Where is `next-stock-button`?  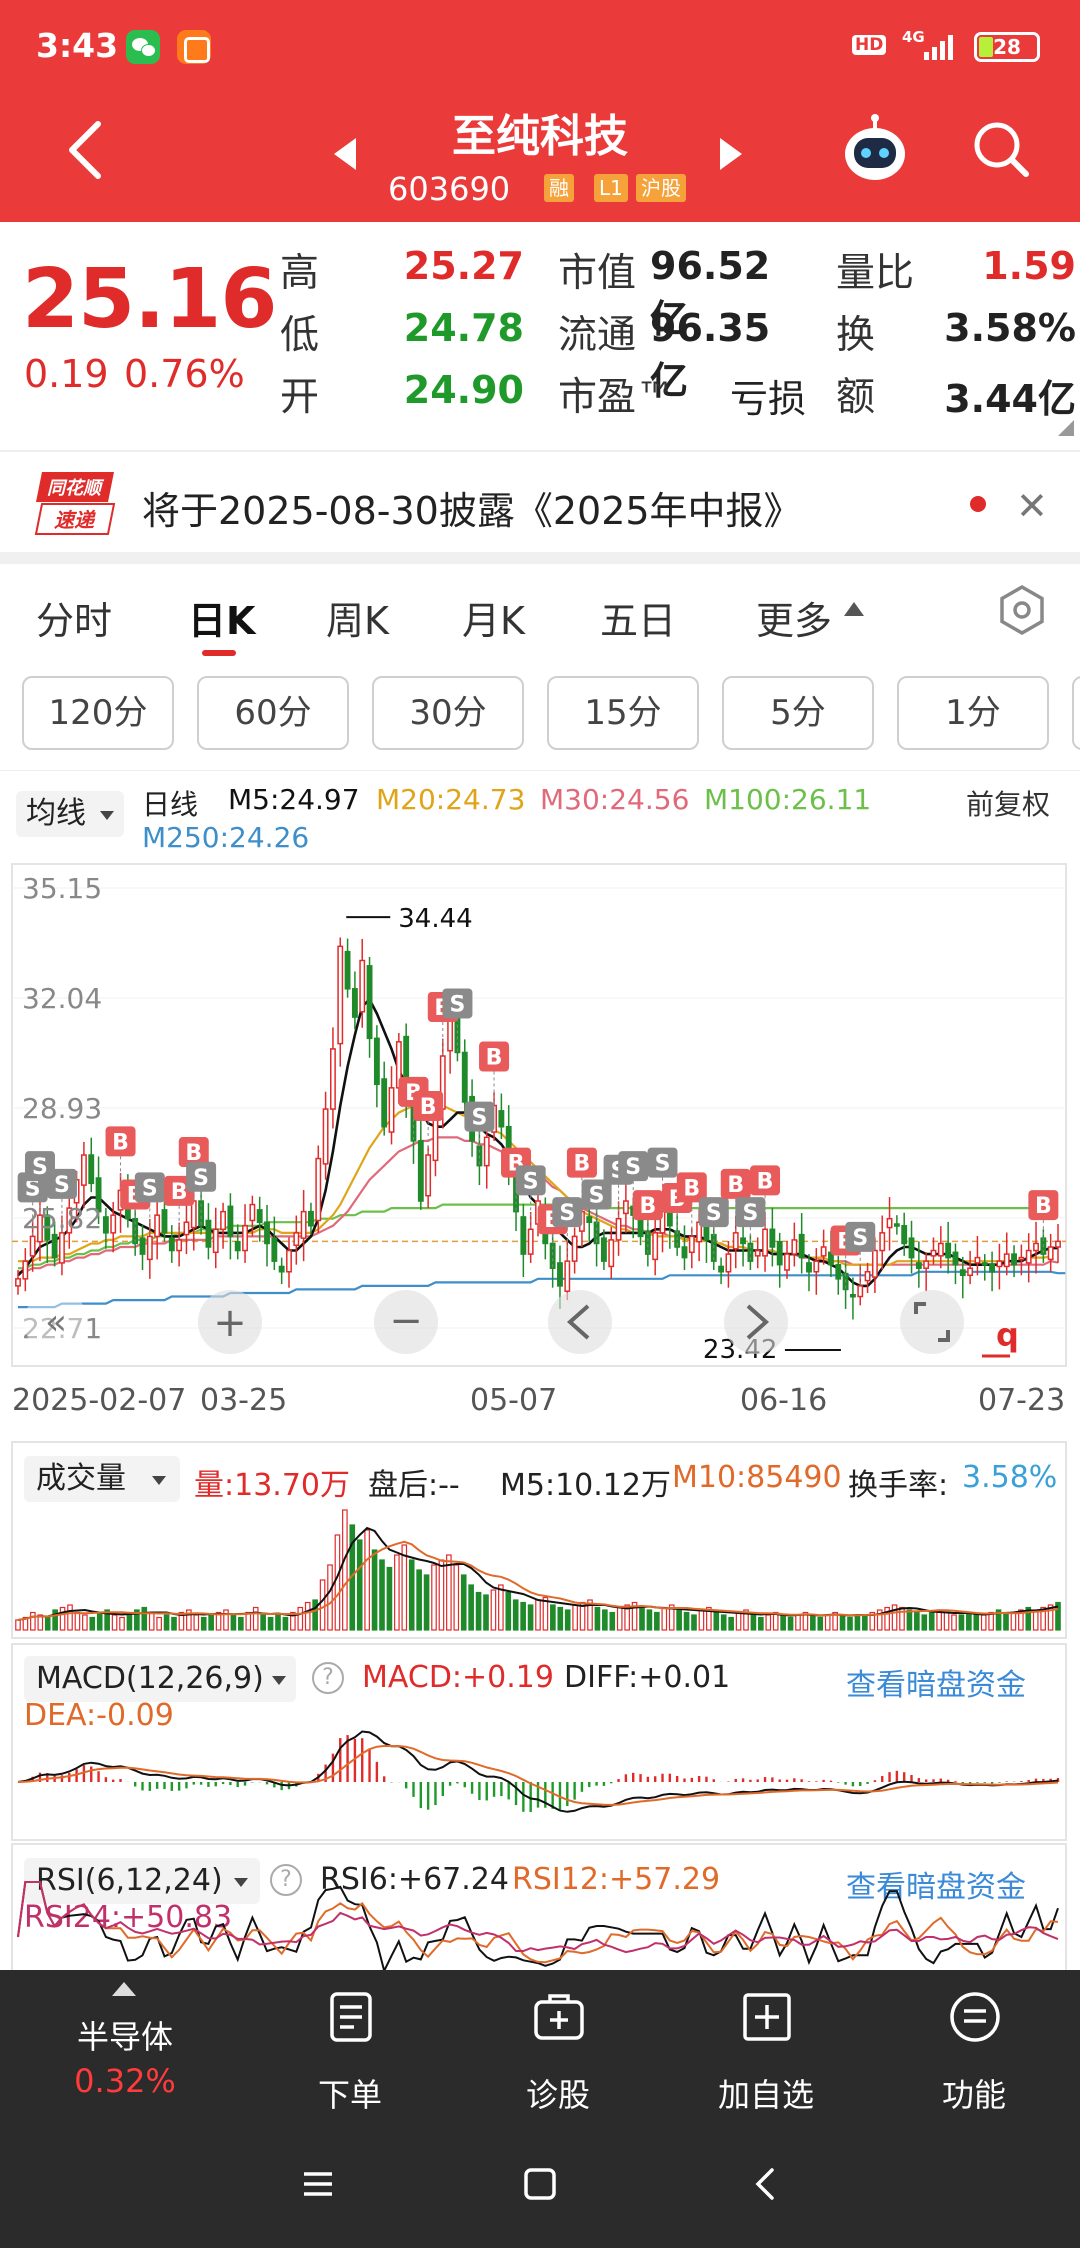 next-stock-button is located at coordinates (731, 154).